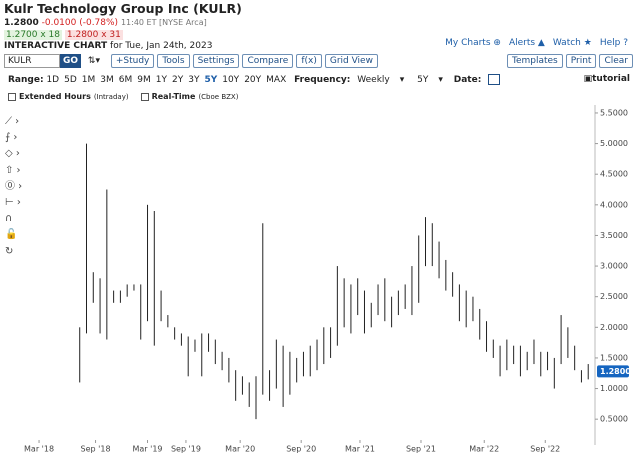  What do you see at coordinates (111, 97) in the screenshot?
I see `option-note: (Intraday)` at bounding box center [111, 97].